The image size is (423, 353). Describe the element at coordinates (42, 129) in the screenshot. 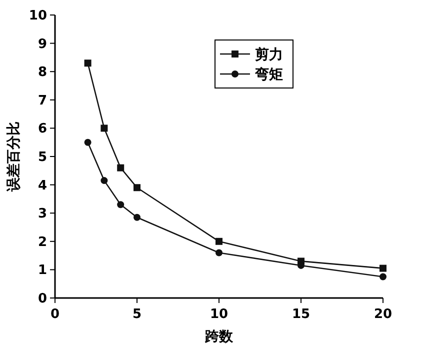

I see `y-tick-label: 6` at that location.